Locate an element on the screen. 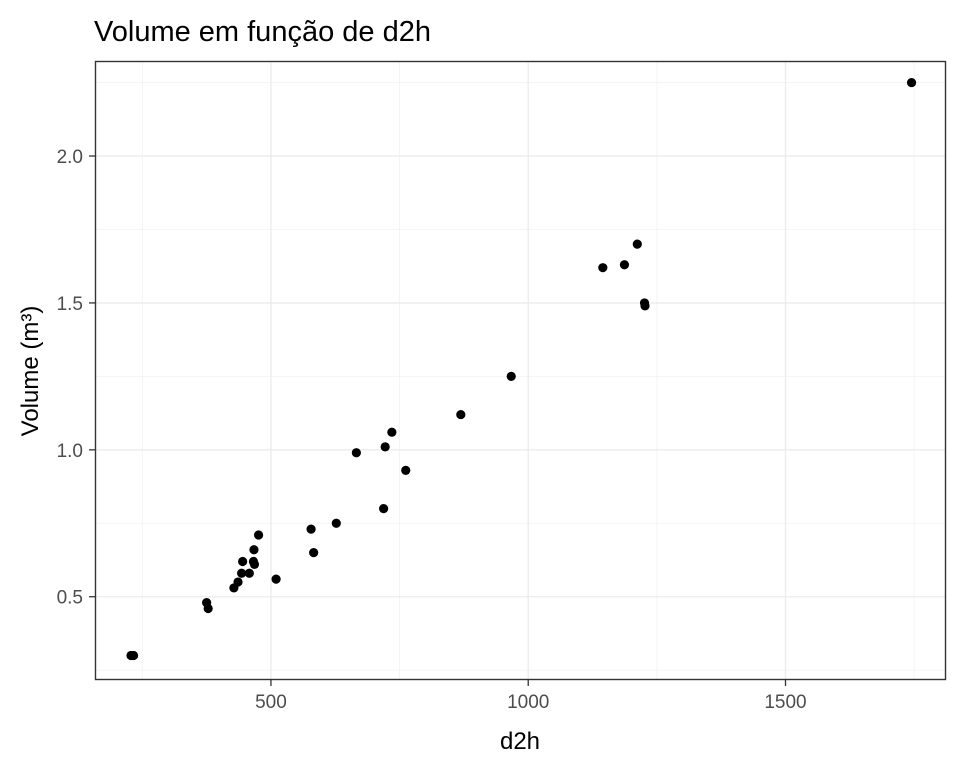  chart-title: Volume em função de d2h is located at coordinates (262, 32).